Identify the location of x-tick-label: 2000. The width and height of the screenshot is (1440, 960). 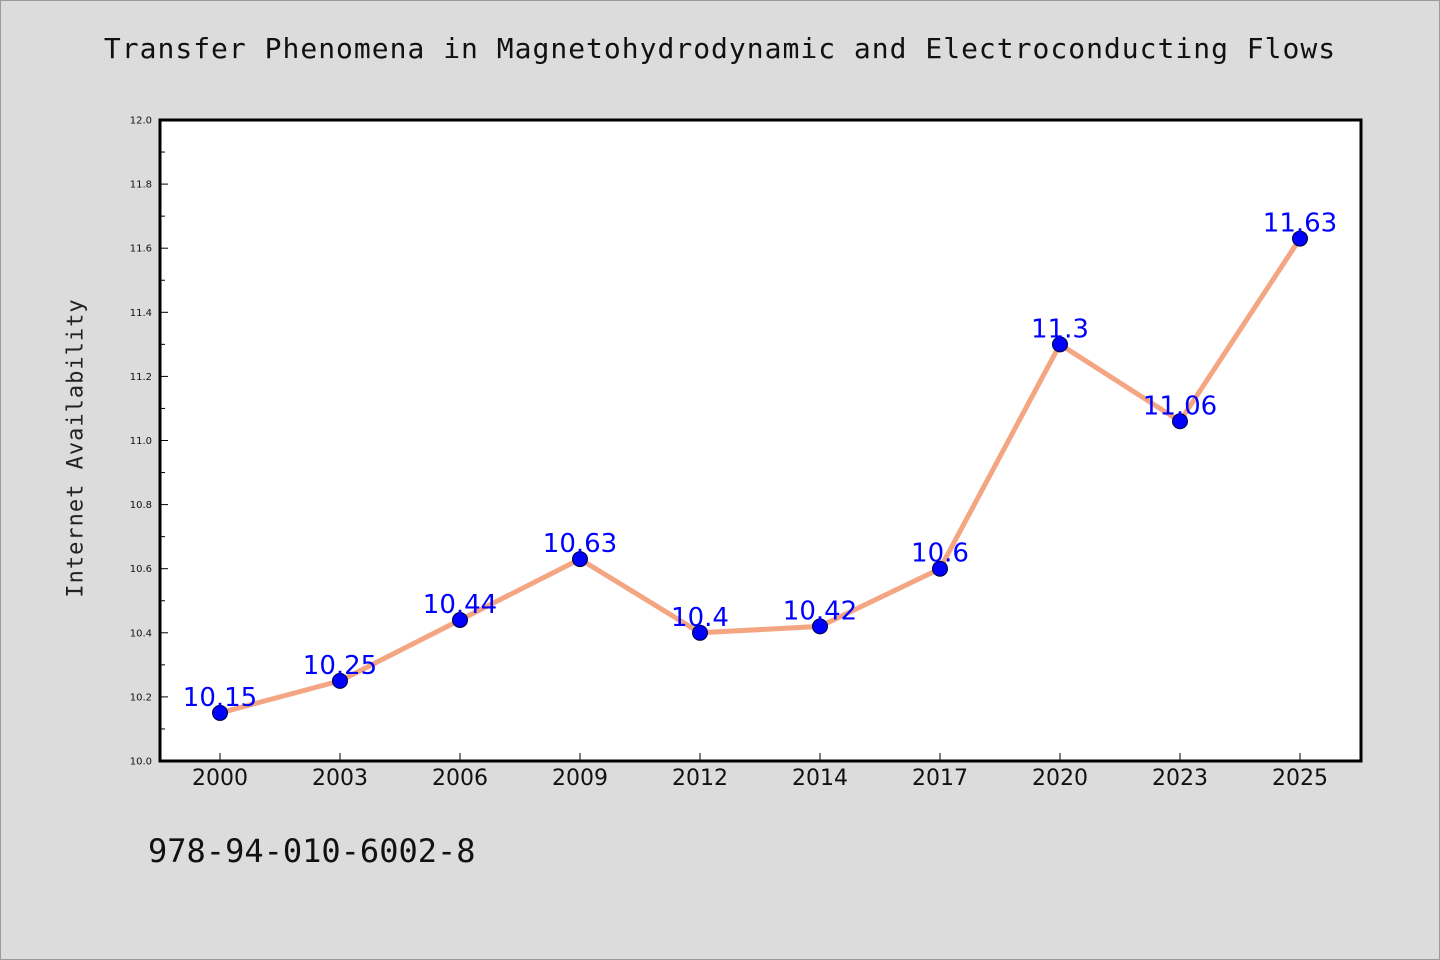
(220, 778).